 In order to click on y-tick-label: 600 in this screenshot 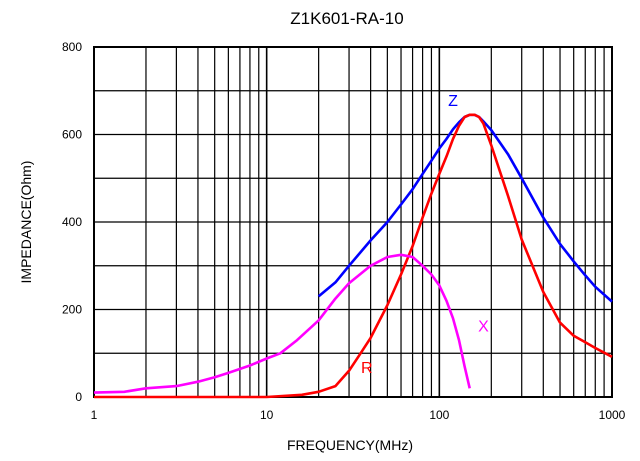, I will do `click(72, 135)`.